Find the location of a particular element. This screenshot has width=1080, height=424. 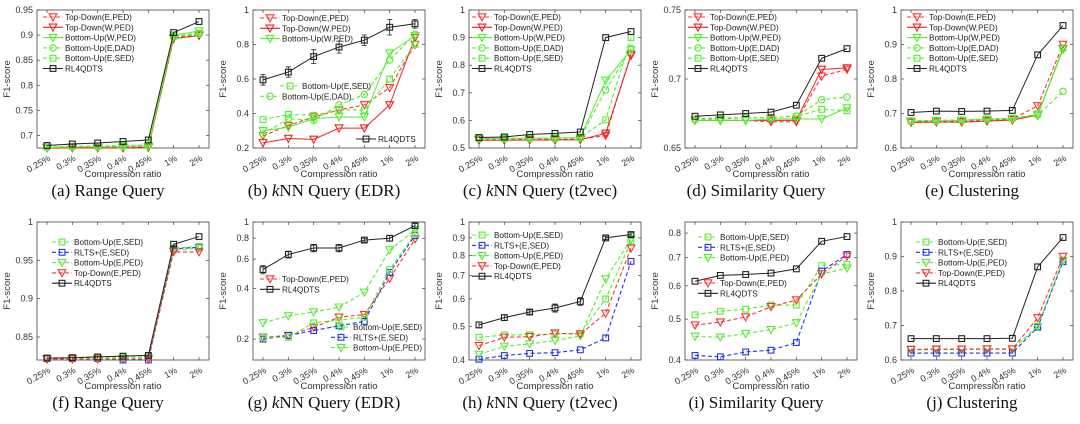

chart-caption: (f) Range Query is located at coordinates (108, 403).